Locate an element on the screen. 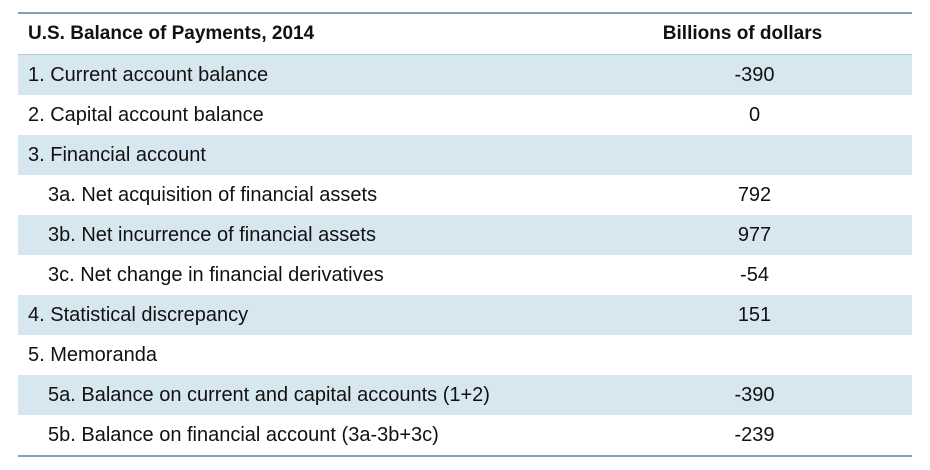 This screenshot has width=930, height=470. column-header-billions: Billions of dollars is located at coordinates (742, 33).